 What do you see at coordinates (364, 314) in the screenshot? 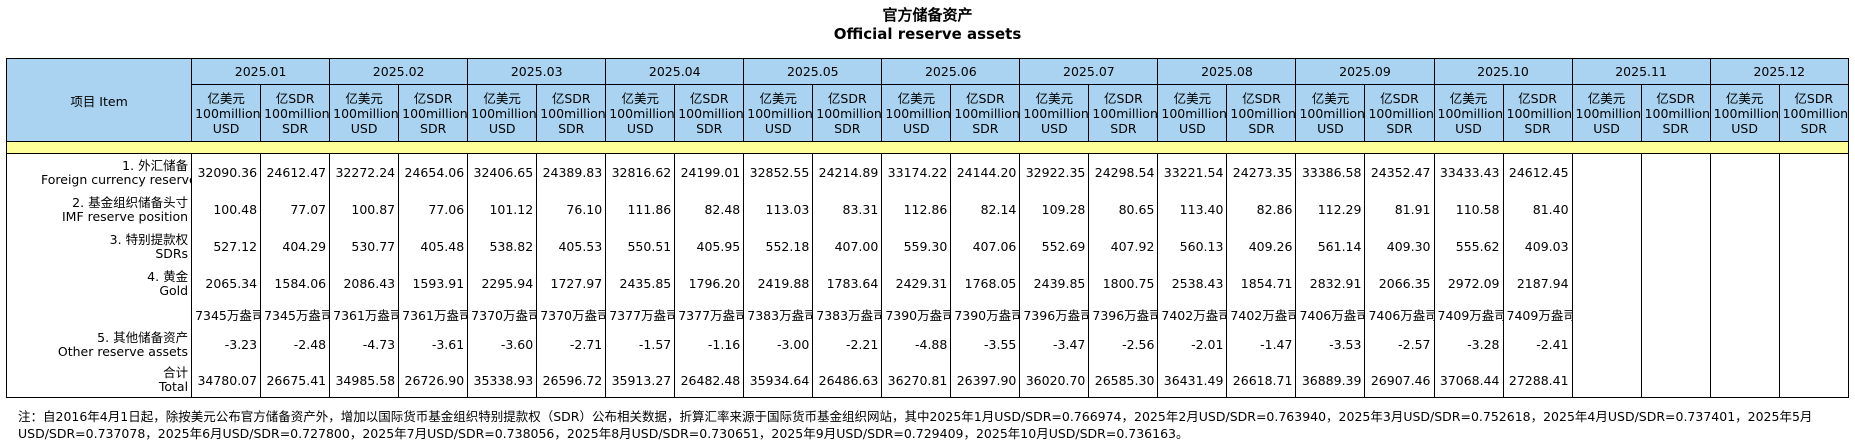
I see `value-cell: 7361万盎司` at bounding box center [364, 314].